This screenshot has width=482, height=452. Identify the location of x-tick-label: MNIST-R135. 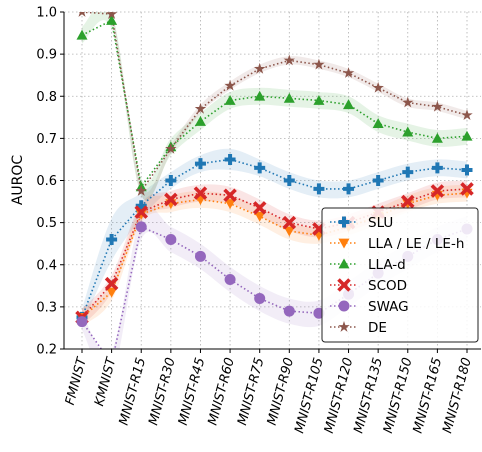
(368, 395).